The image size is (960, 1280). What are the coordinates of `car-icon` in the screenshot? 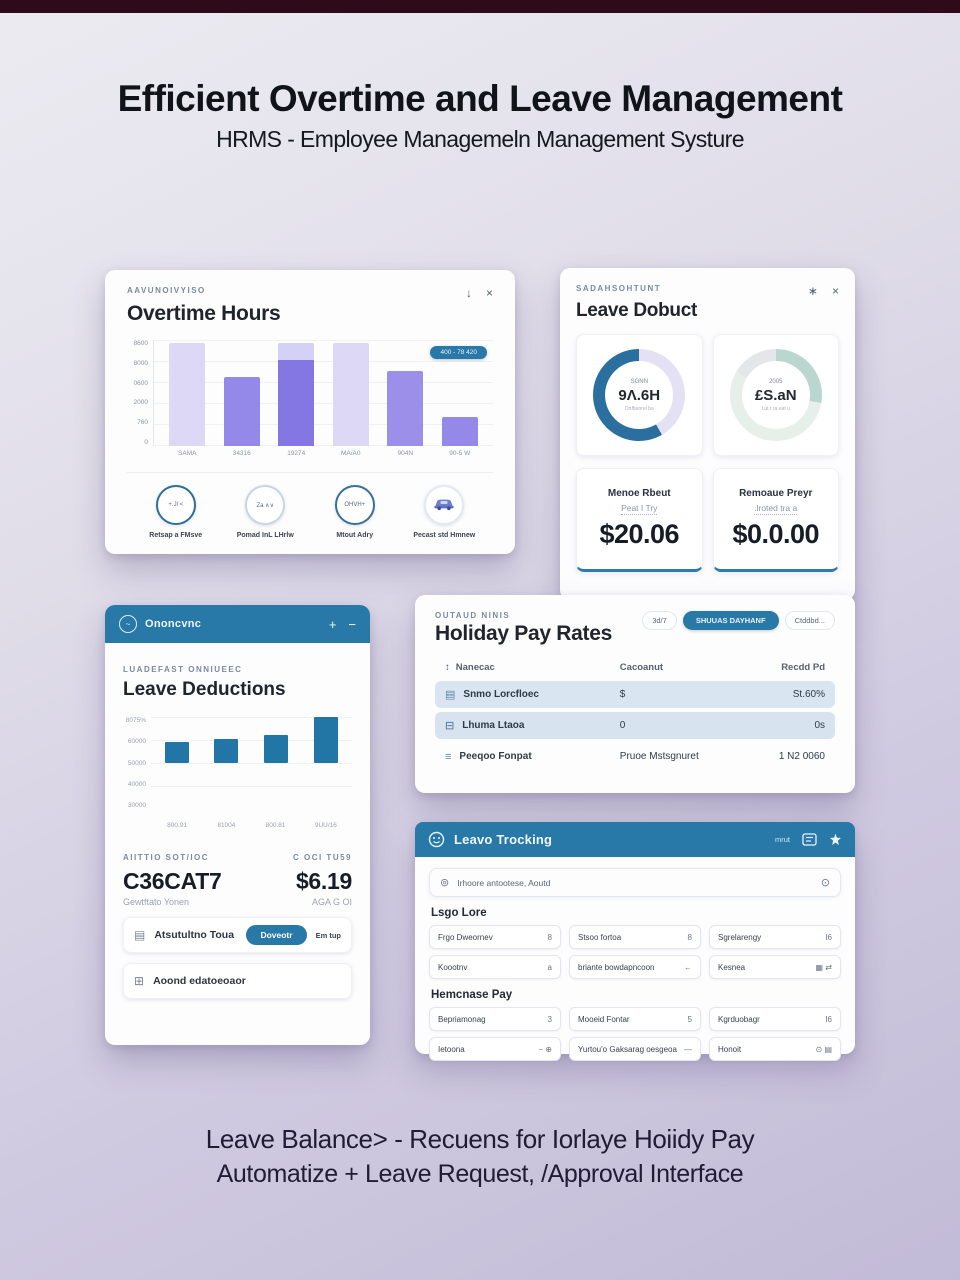 It's located at (444, 505).